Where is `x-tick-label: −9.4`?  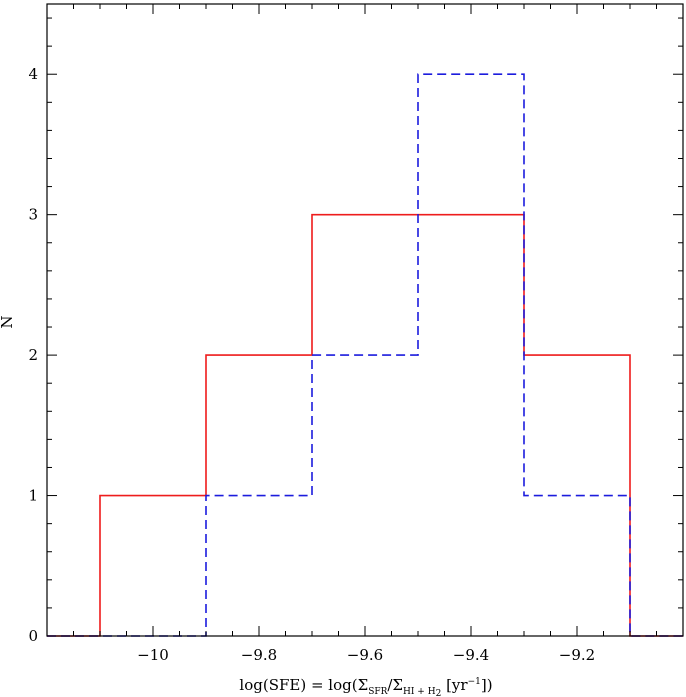 x-tick-label: −9.4 is located at coordinates (471, 655).